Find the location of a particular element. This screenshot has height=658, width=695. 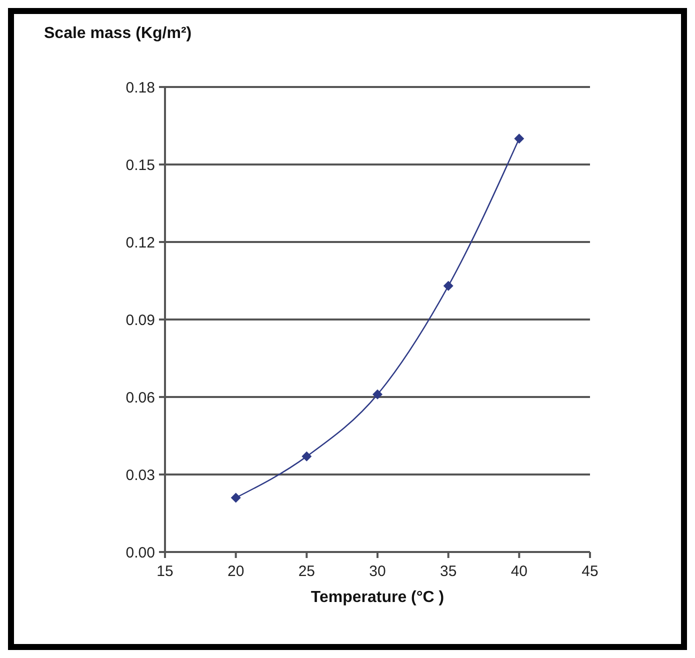

x-tick-label: 20 is located at coordinates (235, 571).